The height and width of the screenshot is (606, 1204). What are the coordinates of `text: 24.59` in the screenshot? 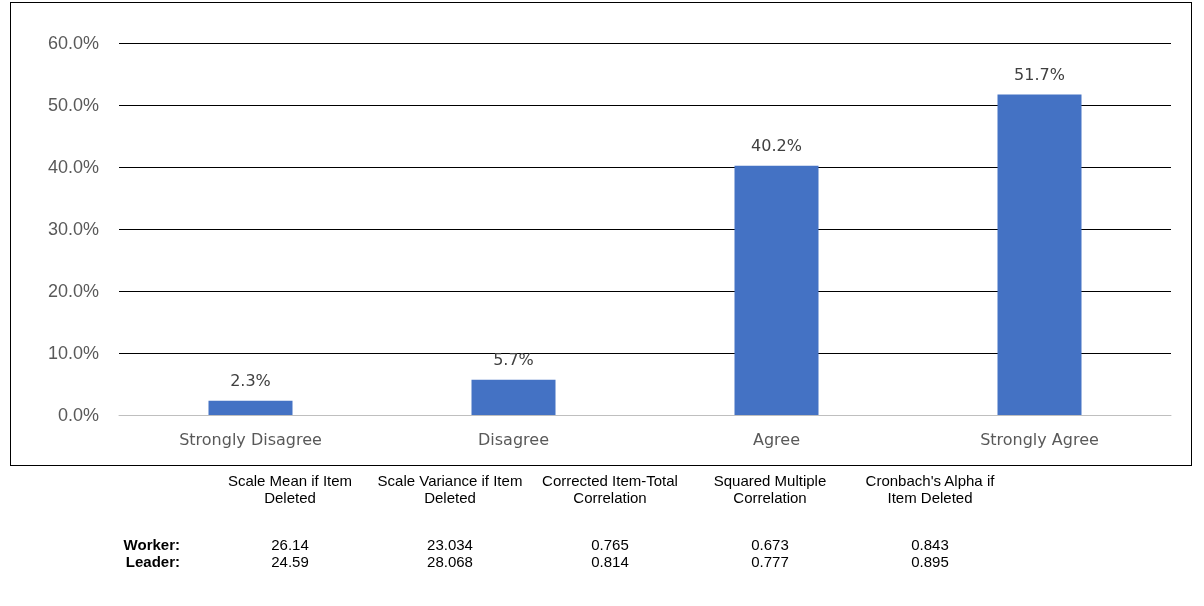 It's located at (290, 561).